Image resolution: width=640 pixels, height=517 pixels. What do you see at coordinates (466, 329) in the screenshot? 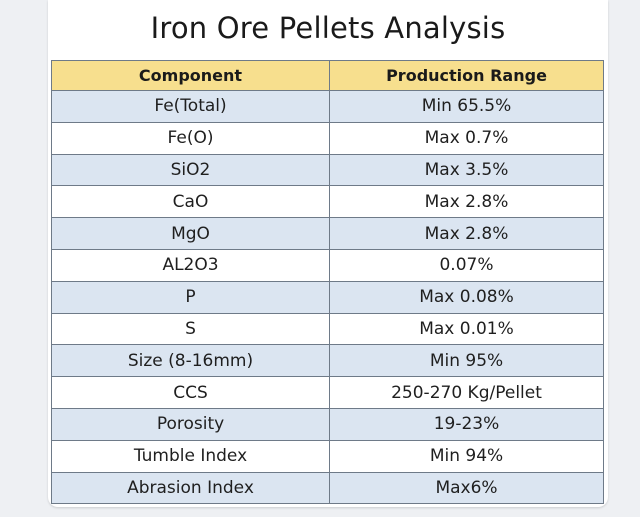
I see `production-range-cell: Max 0.01%` at bounding box center [466, 329].